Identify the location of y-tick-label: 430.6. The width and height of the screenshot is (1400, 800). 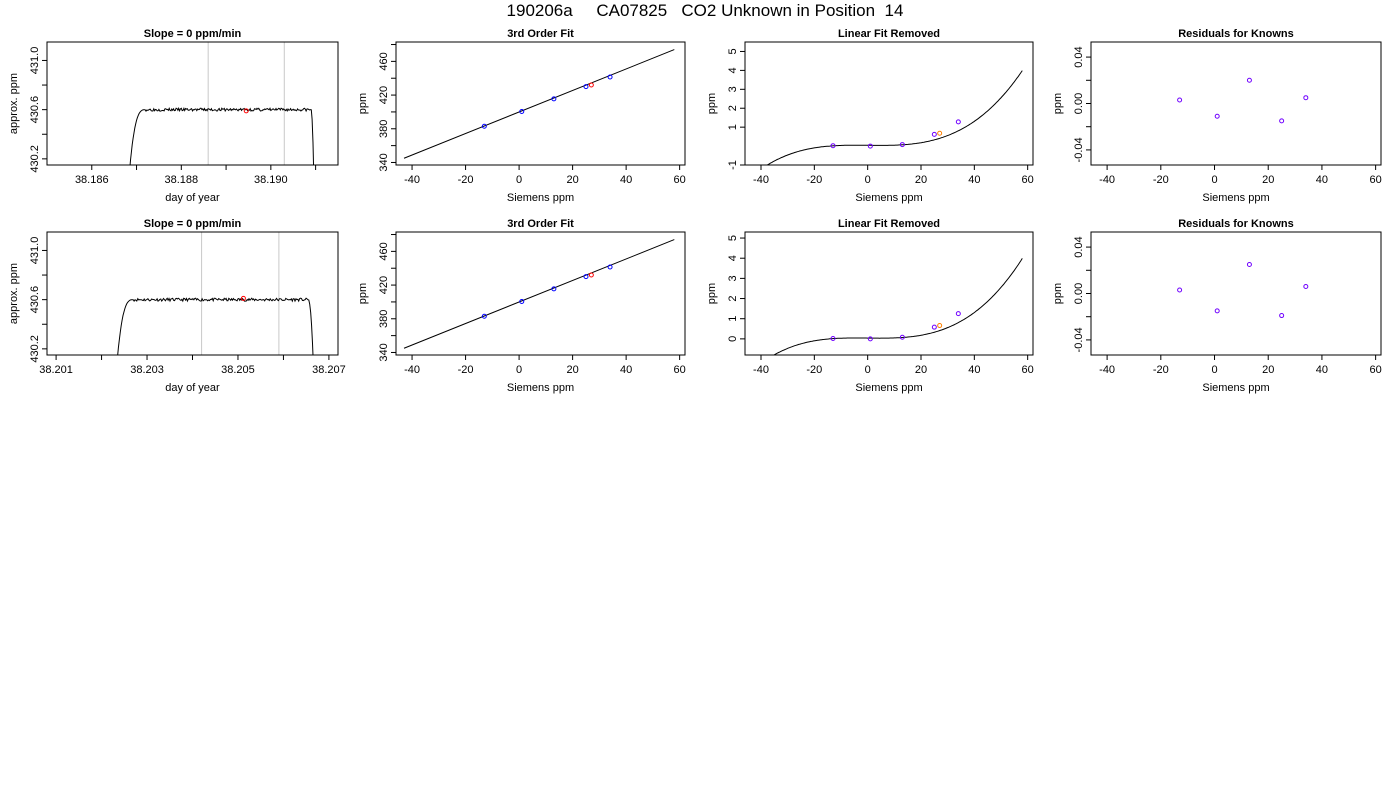
(35, 300).